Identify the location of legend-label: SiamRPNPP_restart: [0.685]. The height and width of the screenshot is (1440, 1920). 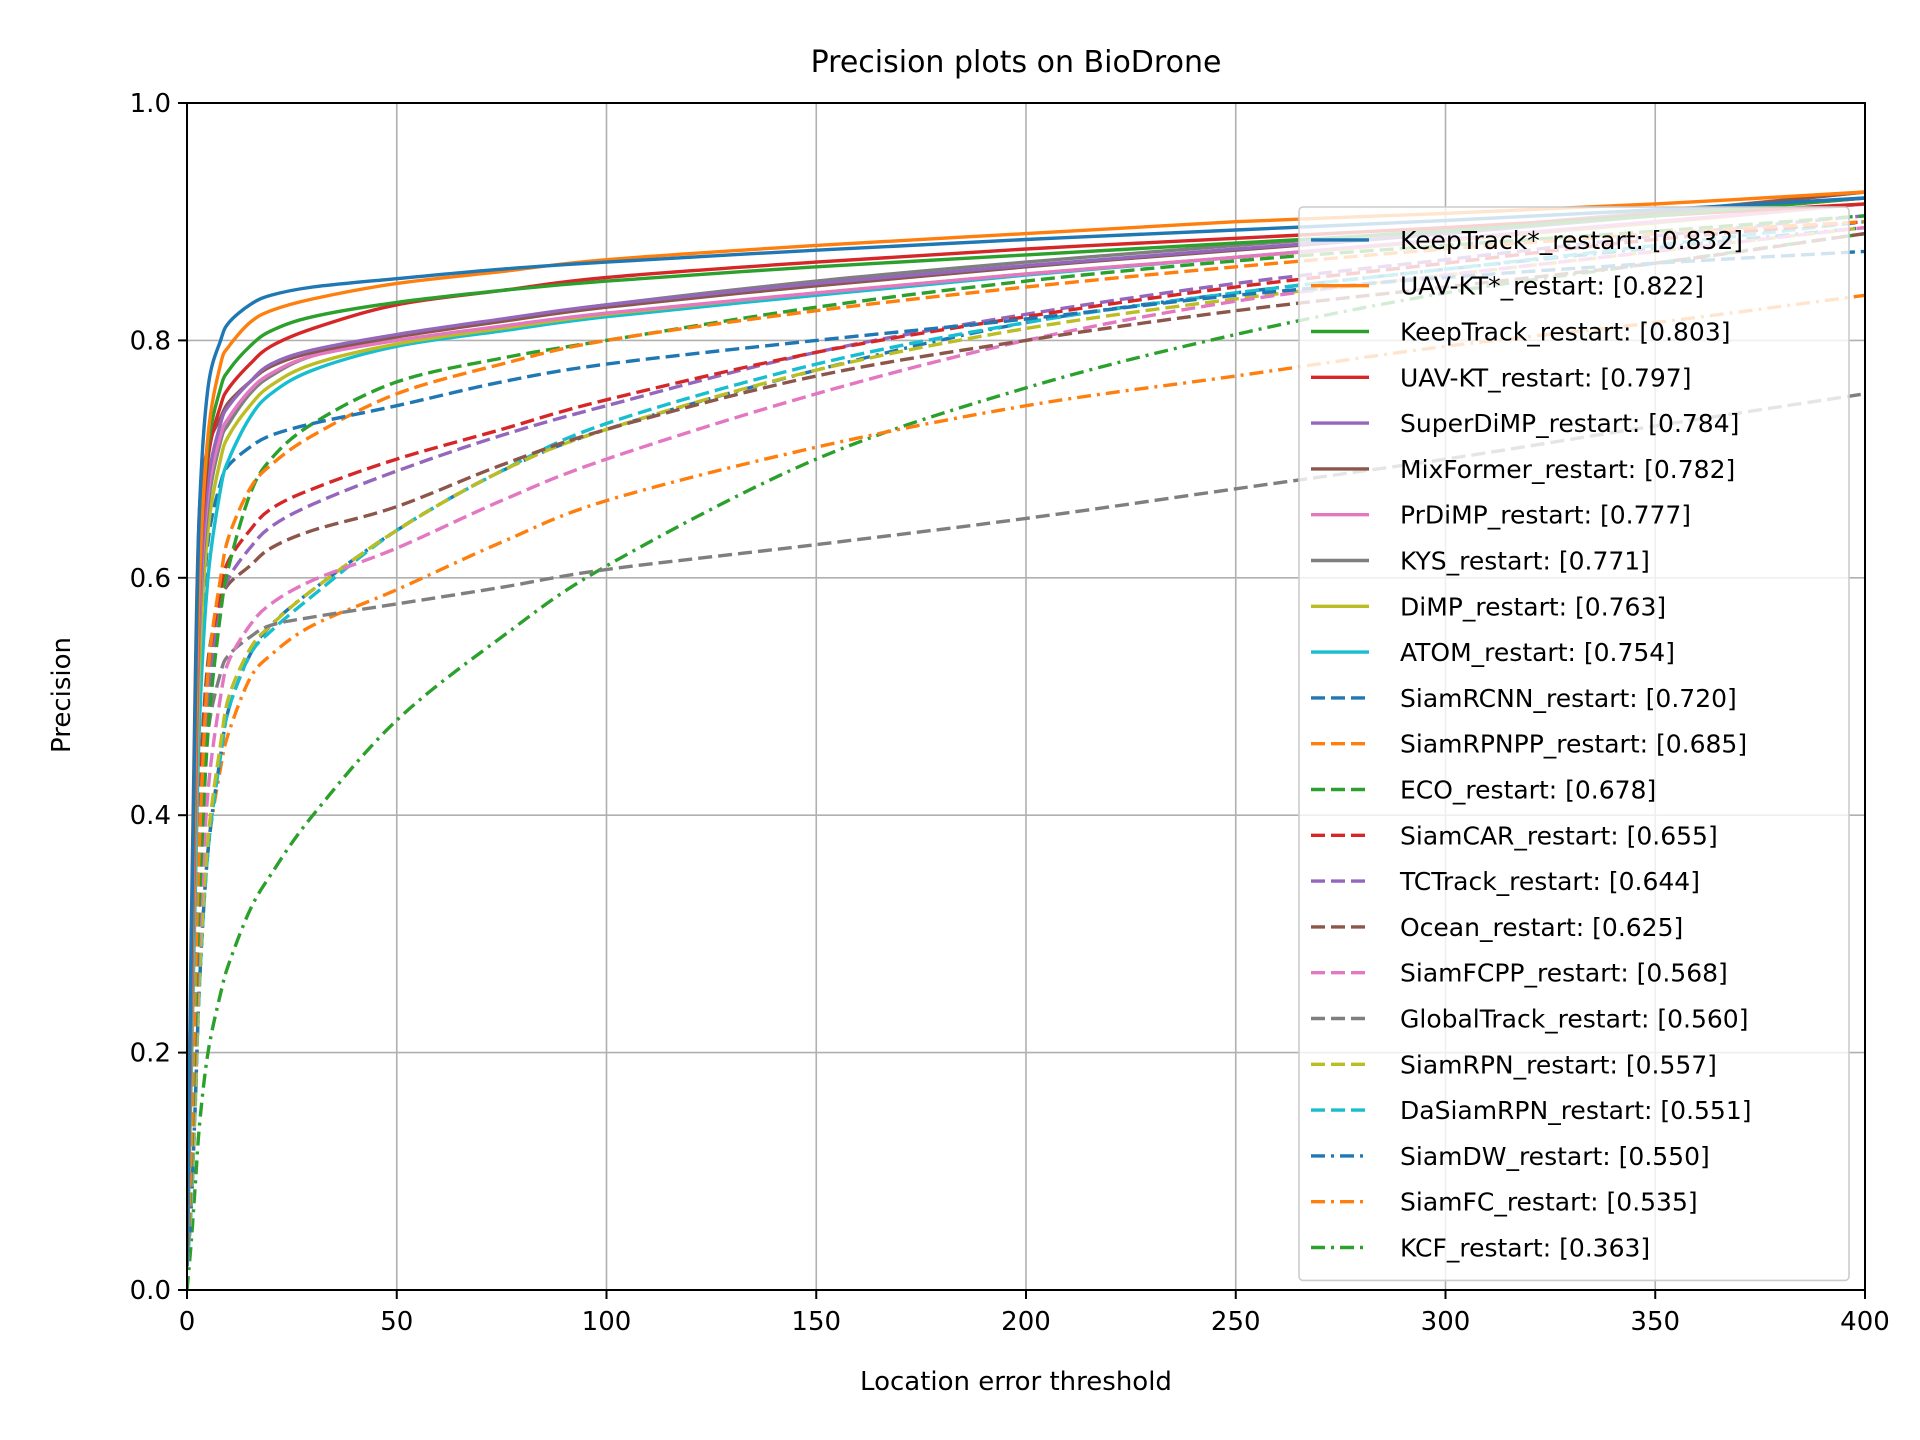
(1573, 744).